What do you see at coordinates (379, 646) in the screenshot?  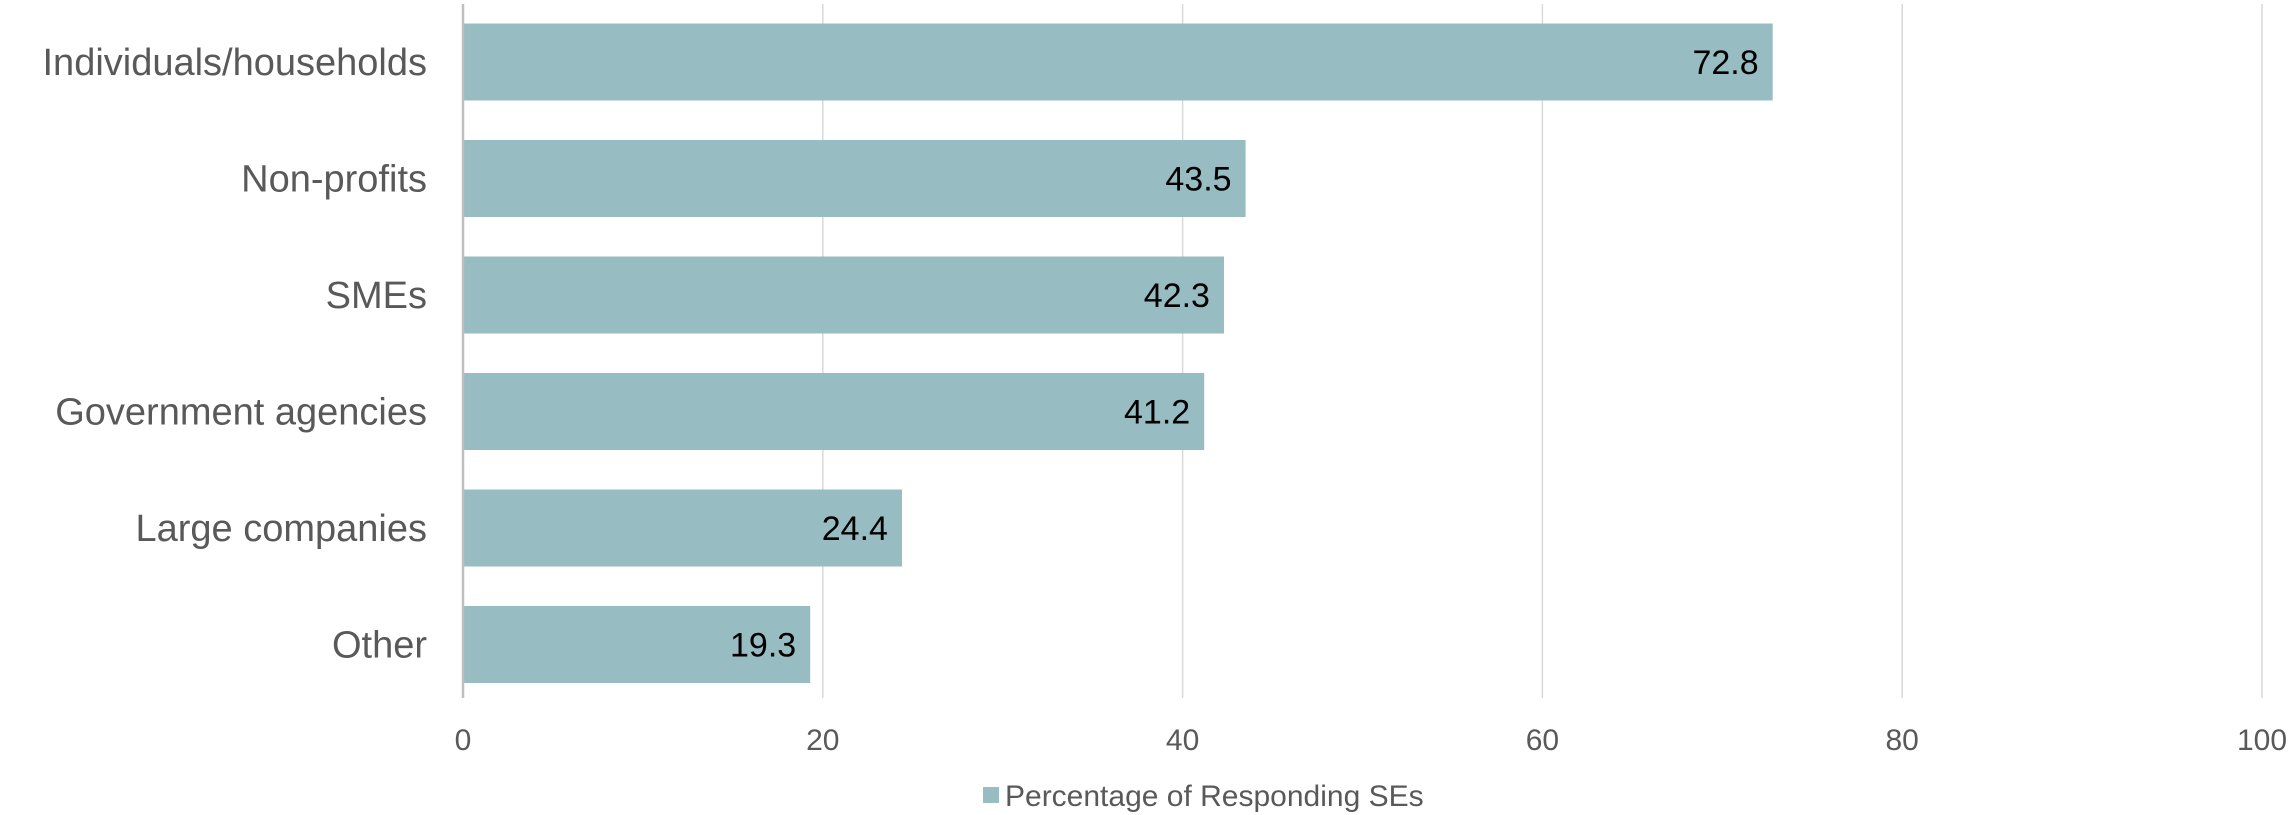 I see `category-label: Other` at bounding box center [379, 646].